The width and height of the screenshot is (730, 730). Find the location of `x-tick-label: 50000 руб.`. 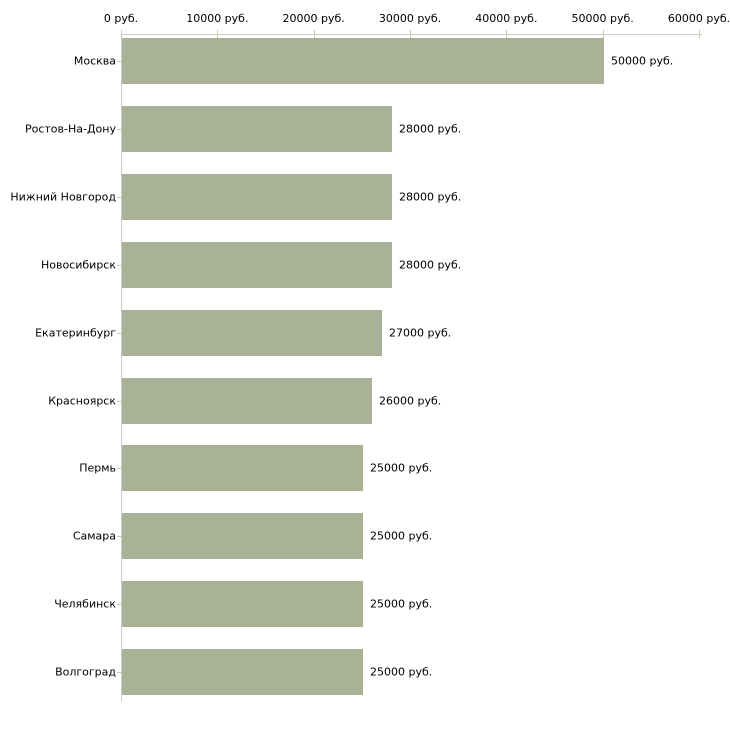

x-tick-label: 50000 руб. is located at coordinates (602, 18).